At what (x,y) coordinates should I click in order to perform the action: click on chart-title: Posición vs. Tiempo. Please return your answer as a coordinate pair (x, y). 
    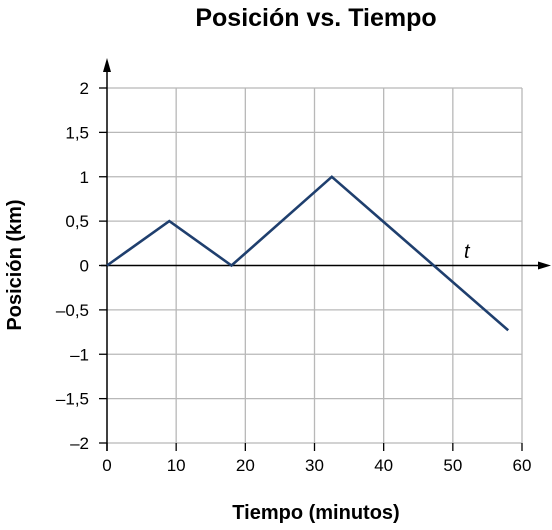
    Looking at the image, I should click on (315, 18).